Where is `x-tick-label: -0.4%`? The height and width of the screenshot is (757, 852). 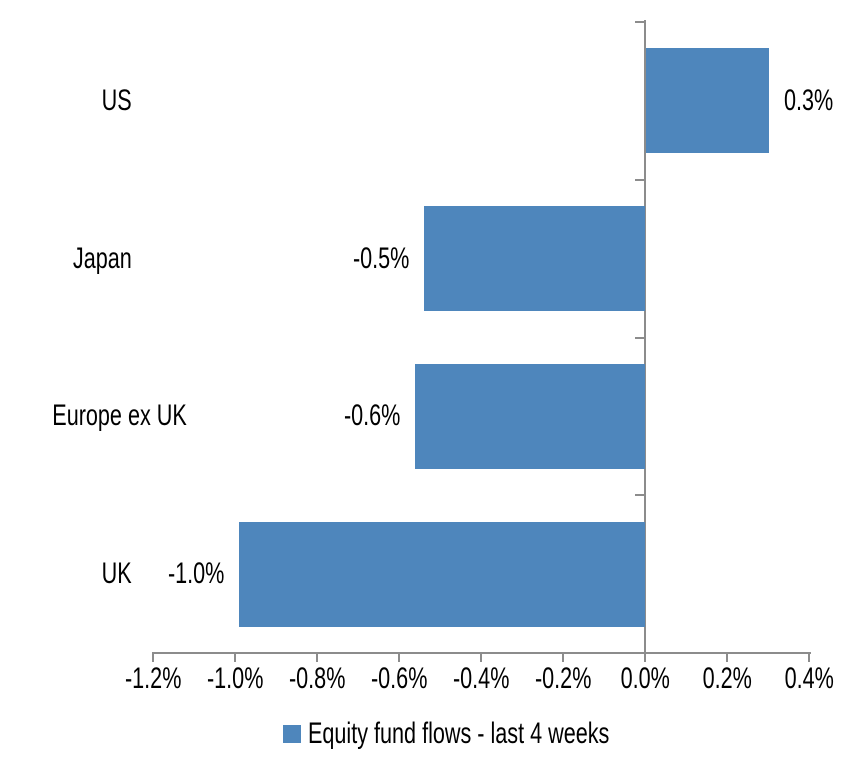
x-tick-label: -0.4% is located at coordinates (481, 679).